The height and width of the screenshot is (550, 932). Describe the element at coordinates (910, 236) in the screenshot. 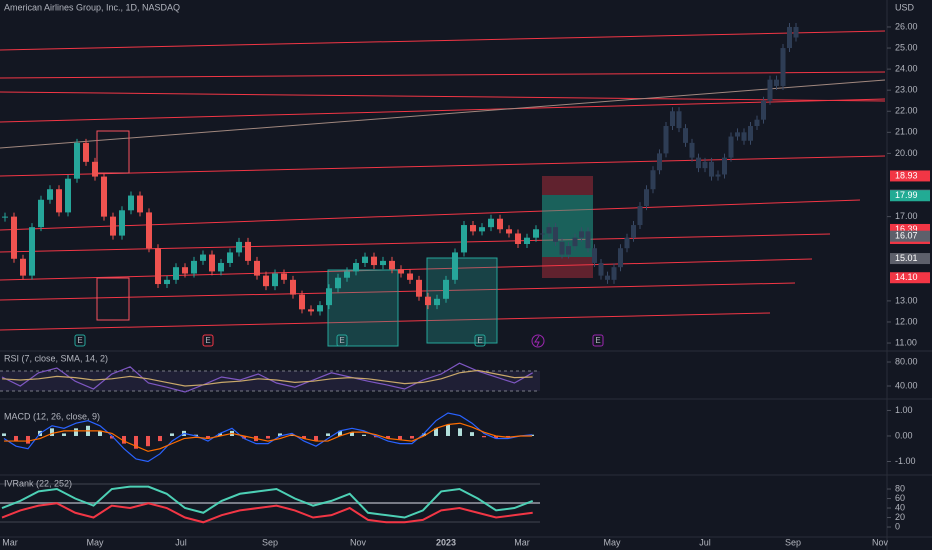

I see `price-badge` at that location.